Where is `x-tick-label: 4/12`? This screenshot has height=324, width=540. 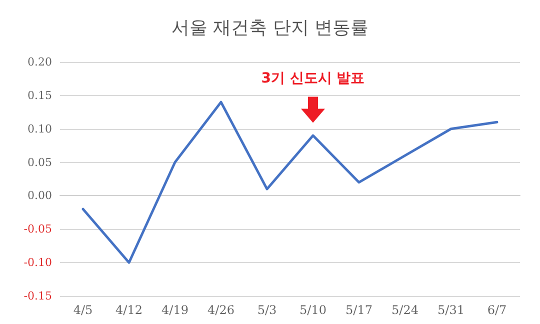 x-tick-label: 4/12 is located at coordinates (129, 310).